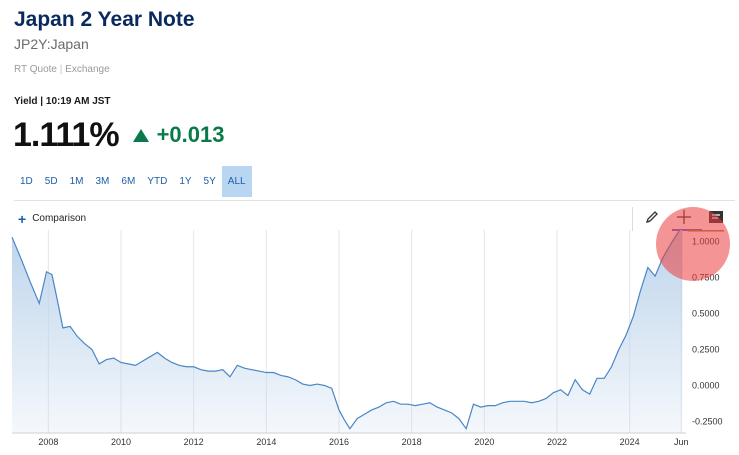 This screenshot has width=739, height=455. Describe the element at coordinates (59, 218) in the screenshot. I see `comparison-label: Comparison` at that location.